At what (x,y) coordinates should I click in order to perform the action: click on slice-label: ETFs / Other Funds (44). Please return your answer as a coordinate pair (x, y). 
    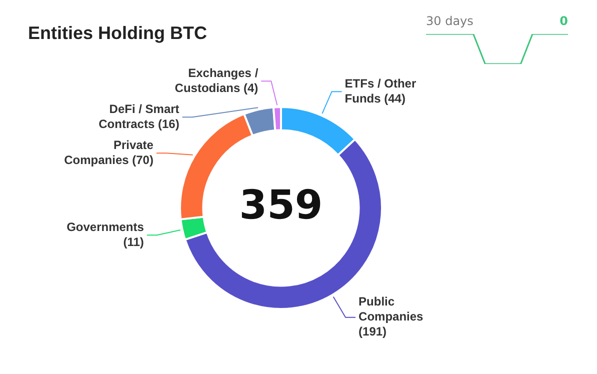
    Looking at the image, I should click on (380, 91).